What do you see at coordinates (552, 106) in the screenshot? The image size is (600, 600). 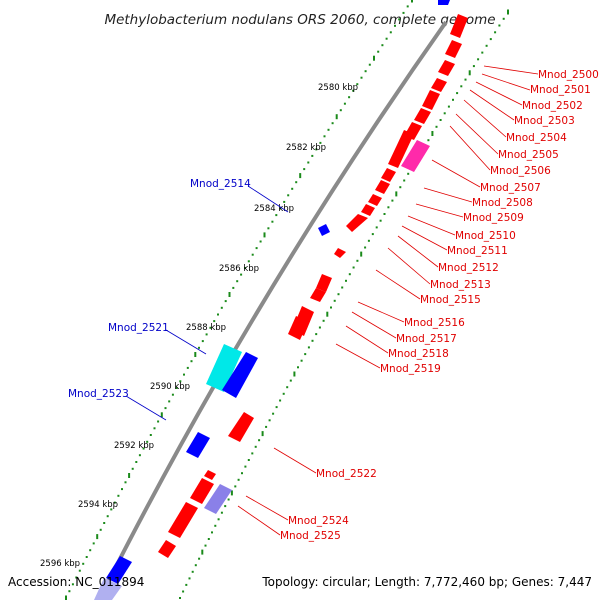 I see `label-mnod-2502: Mnod_2502` at bounding box center [552, 106].